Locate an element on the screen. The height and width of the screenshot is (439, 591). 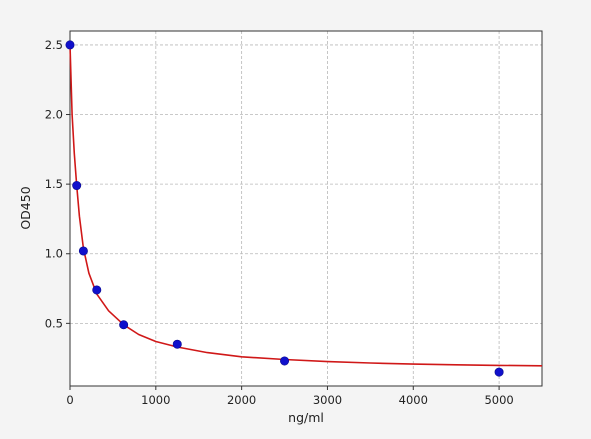
y-tick-label: 1.0 is located at coordinates (54, 254).